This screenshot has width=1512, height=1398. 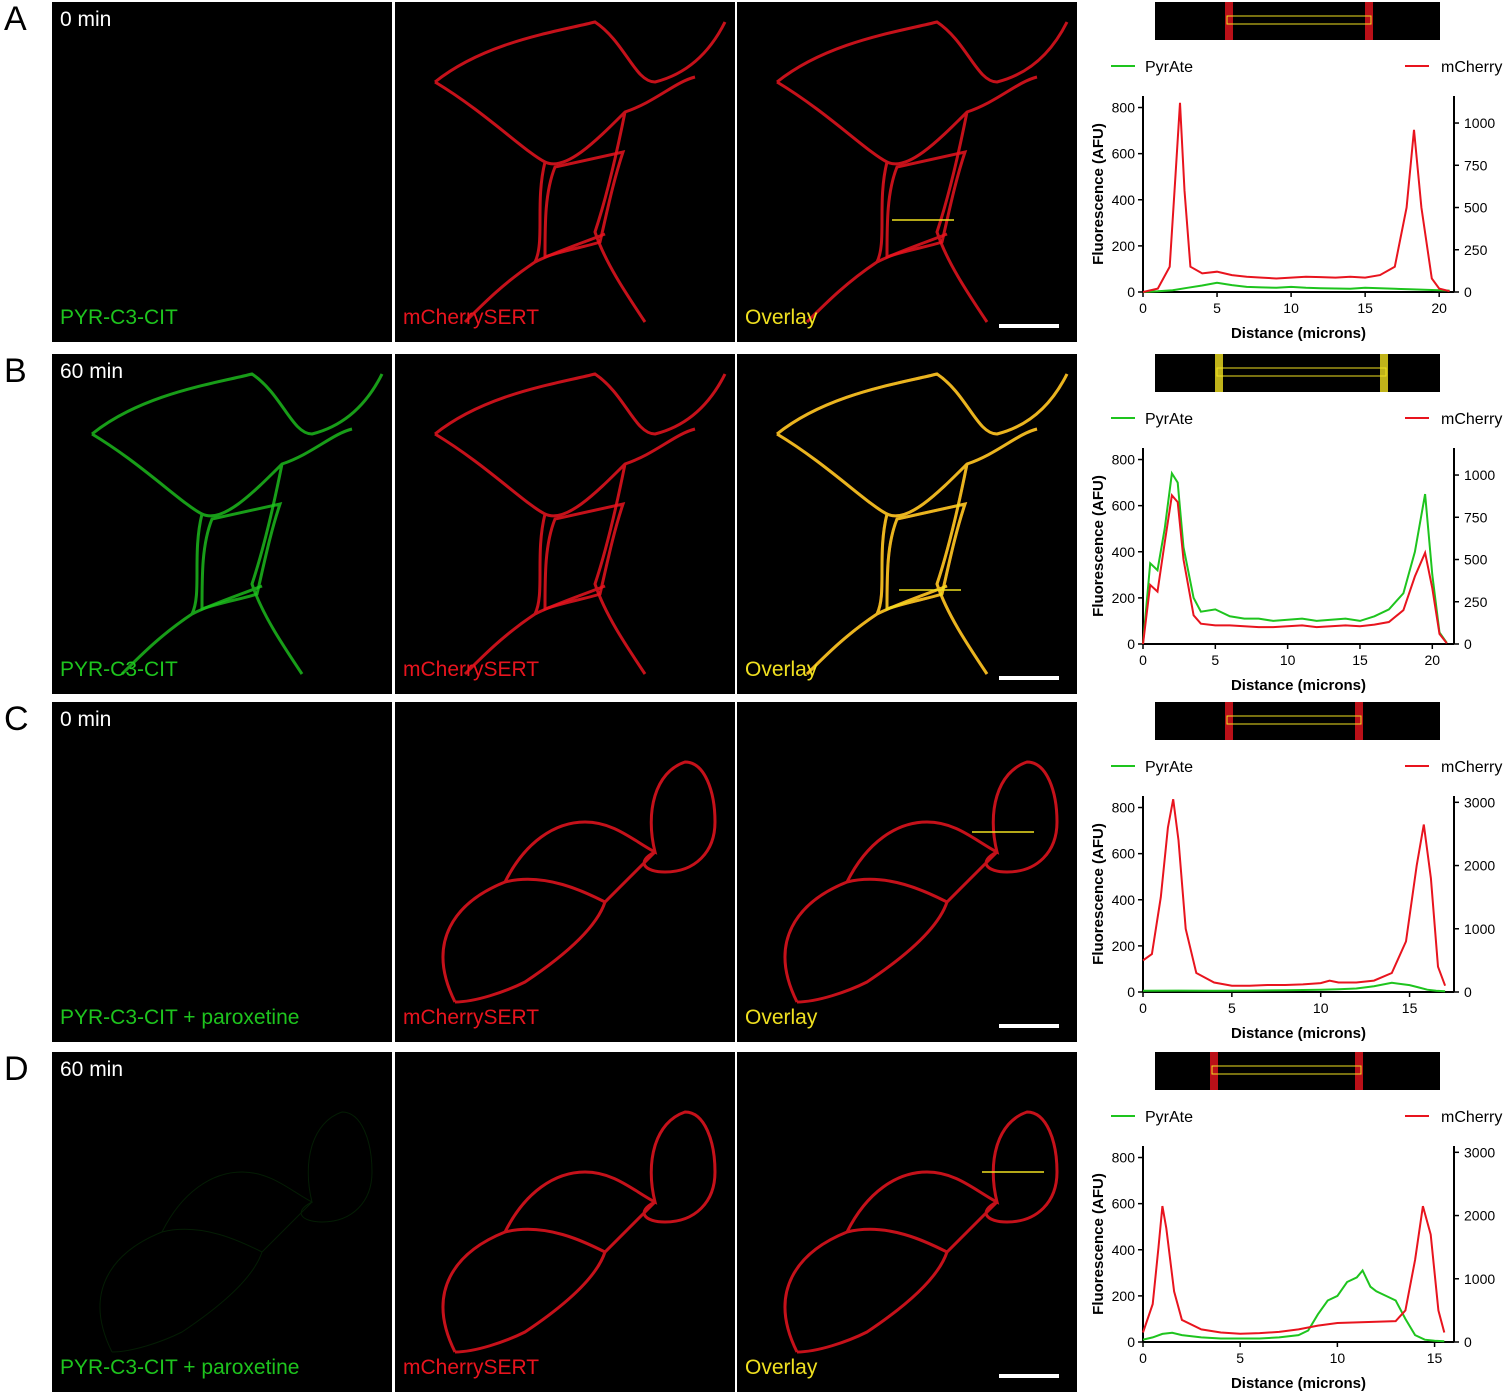 I want to click on micrograph-green: 0 min PYR-C3-CIT, so click(x=222, y=172).